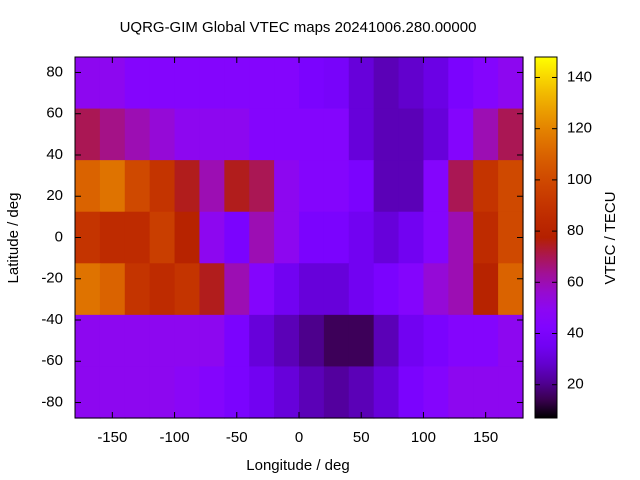 The width and height of the screenshot is (640, 480). What do you see at coordinates (485, 437) in the screenshot?
I see `x-tick-label: 150` at bounding box center [485, 437].